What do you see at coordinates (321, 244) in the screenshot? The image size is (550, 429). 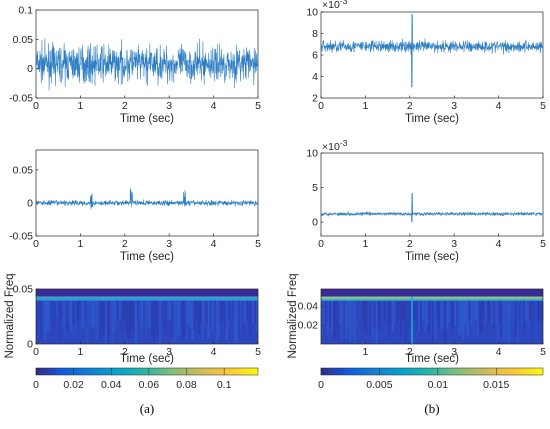 I see `b2-xtick-label: 0` at bounding box center [321, 244].